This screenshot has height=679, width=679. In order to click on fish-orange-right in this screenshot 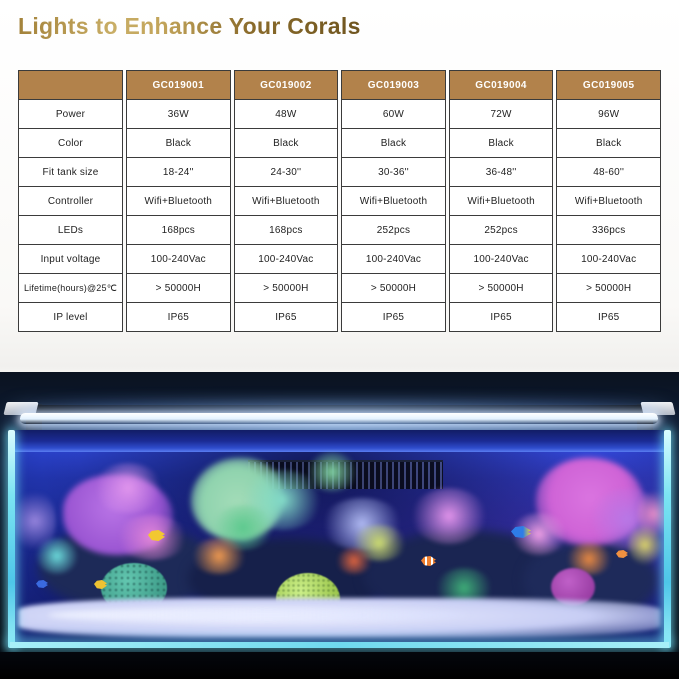, I will do `click(622, 554)`.